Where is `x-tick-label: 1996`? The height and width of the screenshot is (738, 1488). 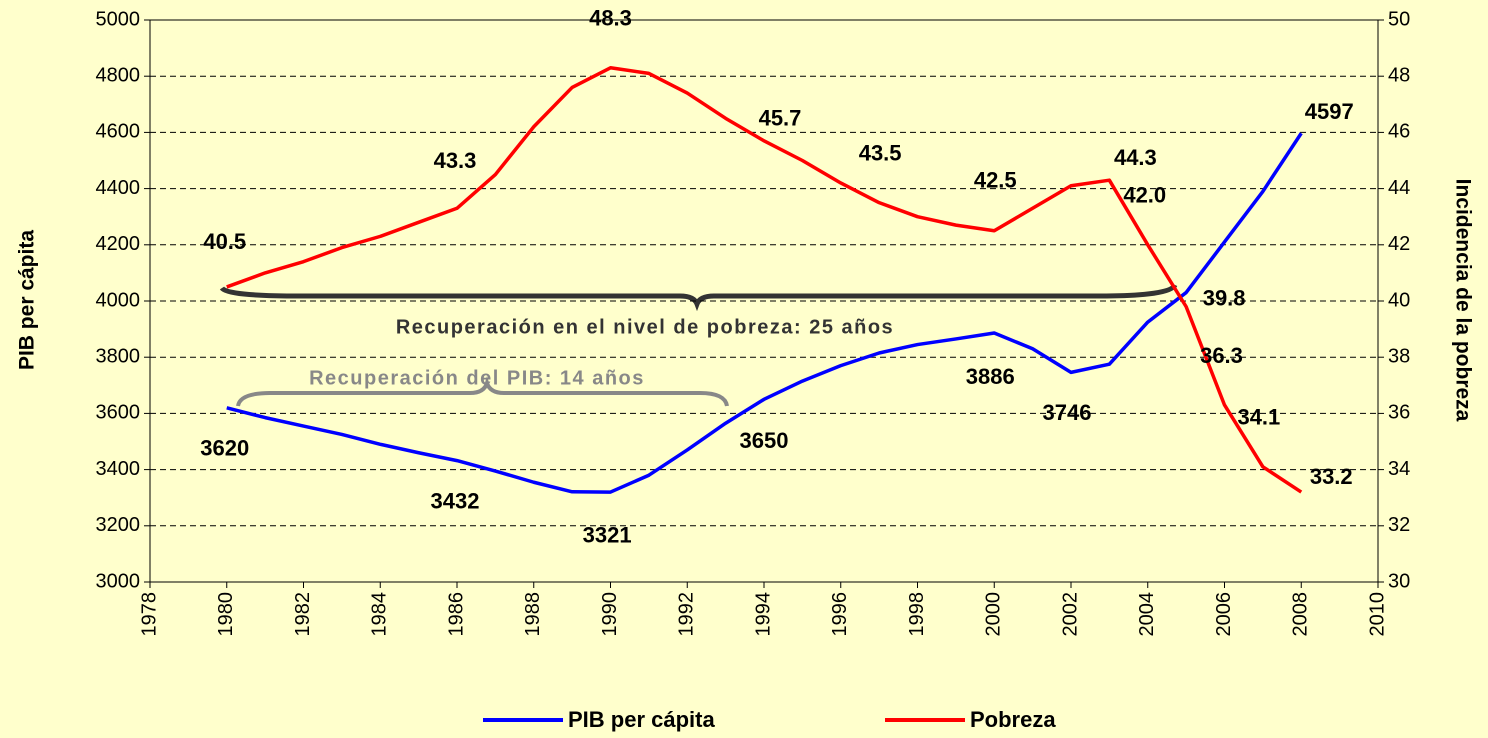 x-tick-label: 1996 is located at coordinates (840, 614).